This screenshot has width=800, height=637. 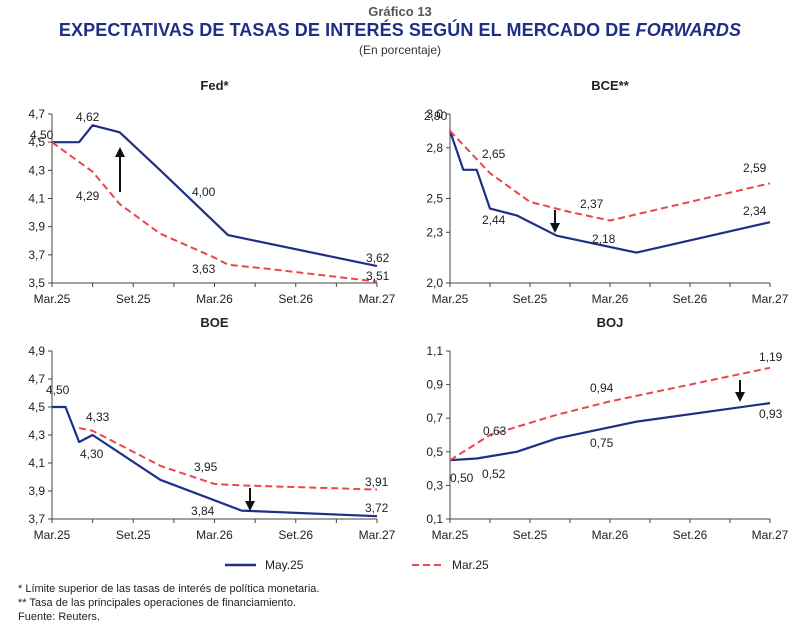 I want to click on panel-title: BOJ, so click(x=610, y=322).